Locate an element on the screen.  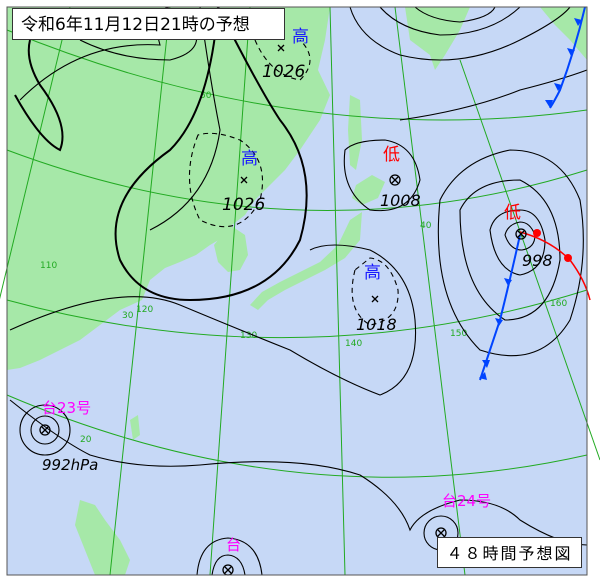
typhoon-label: 台 is located at coordinates (233, 545).